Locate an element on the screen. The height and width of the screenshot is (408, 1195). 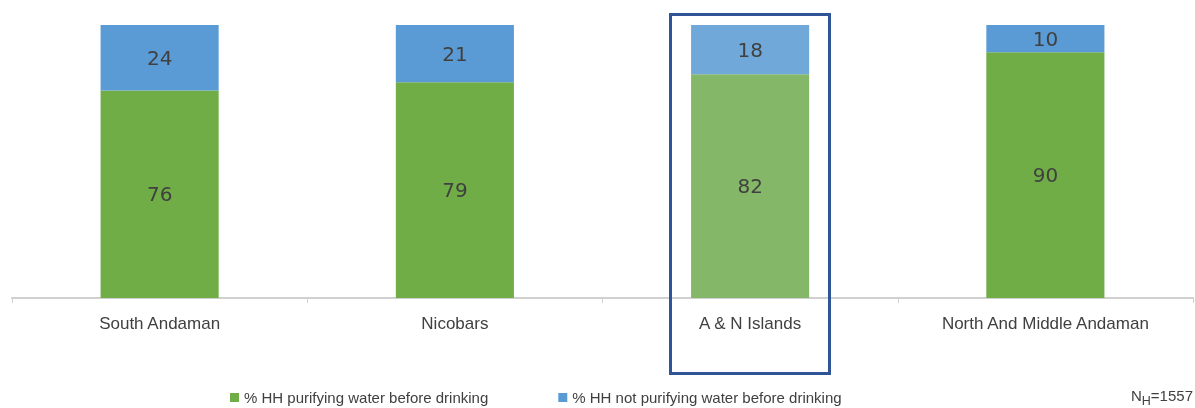
data-label: 82 is located at coordinates (750, 186).